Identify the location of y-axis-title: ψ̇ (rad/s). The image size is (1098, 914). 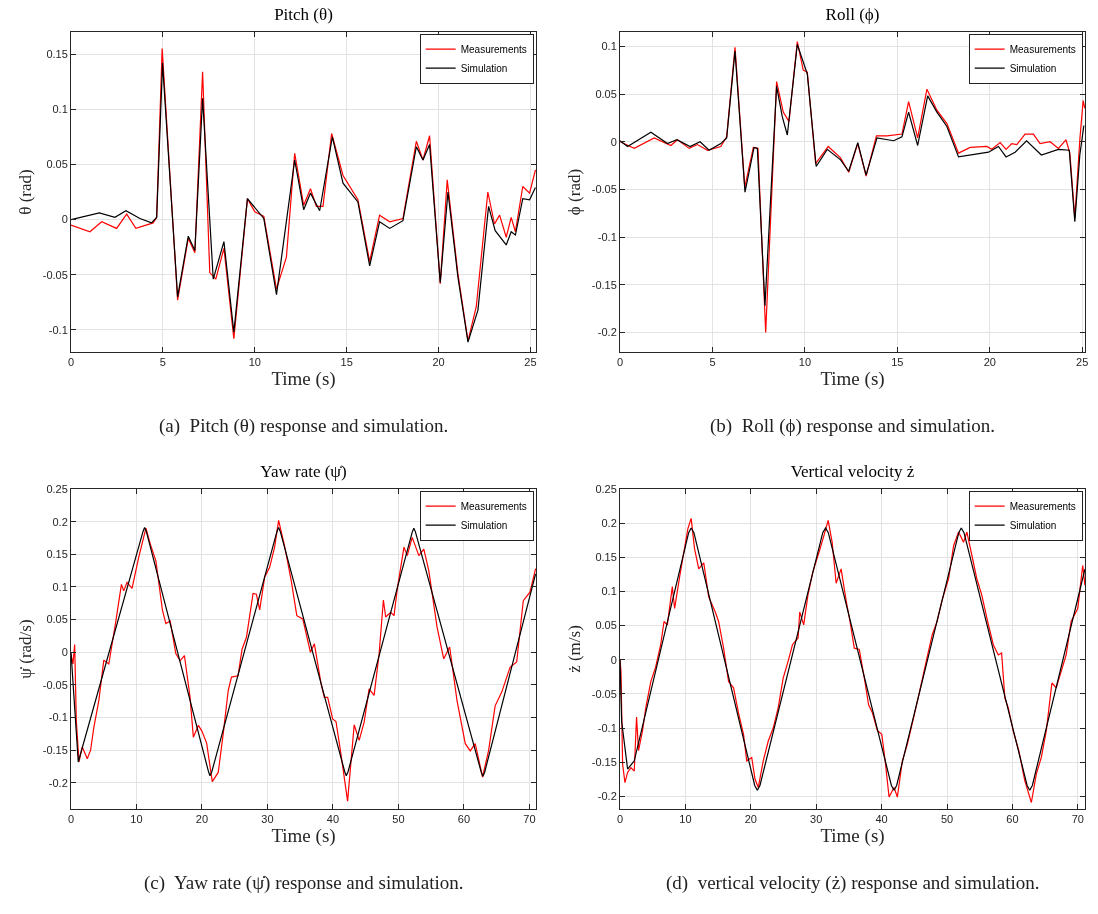
(26, 649).